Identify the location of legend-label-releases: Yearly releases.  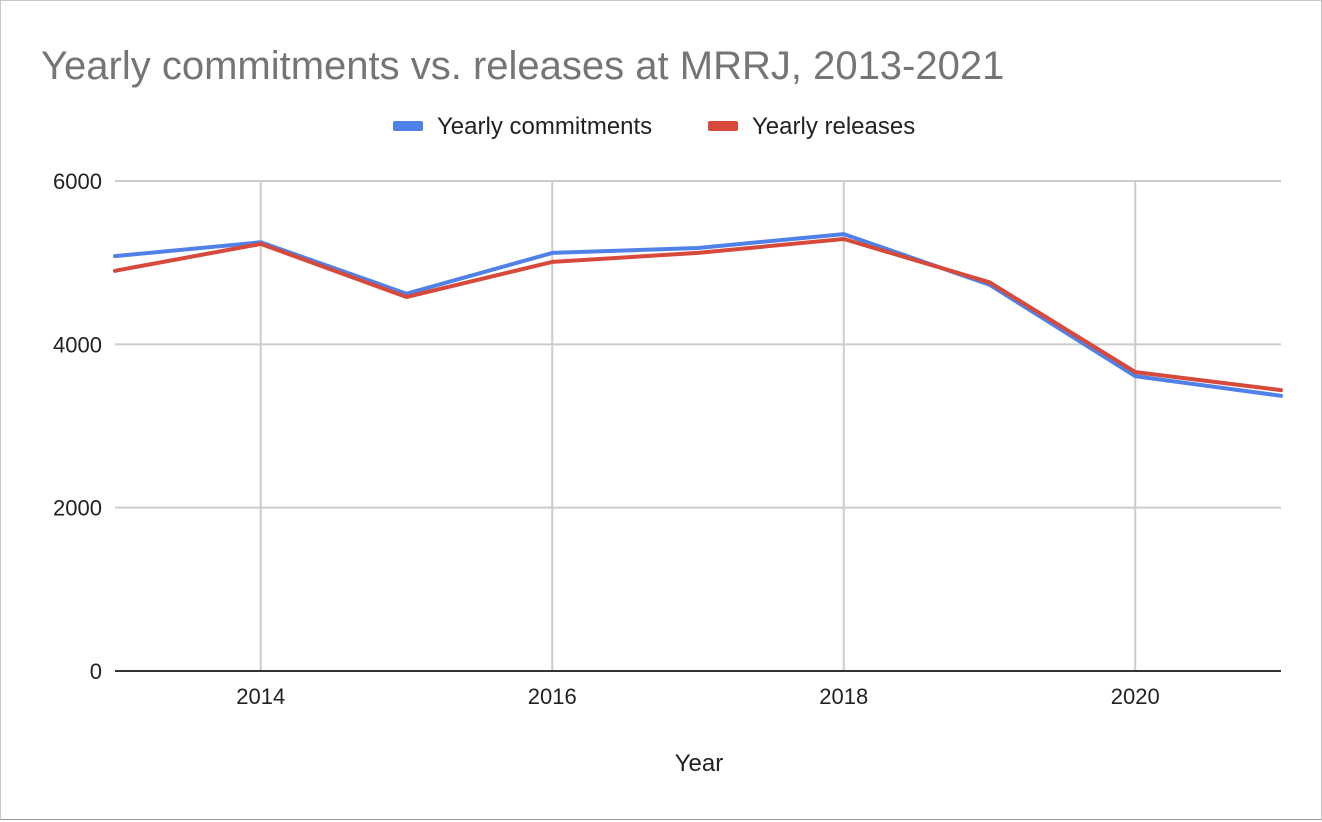
(833, 126).